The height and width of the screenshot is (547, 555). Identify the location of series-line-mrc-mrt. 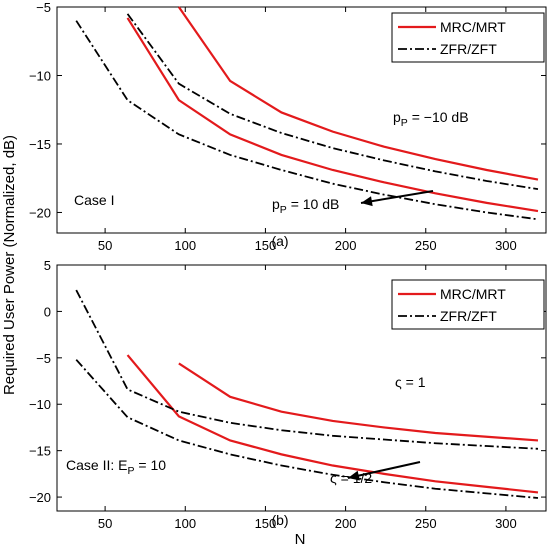
(358, 402).